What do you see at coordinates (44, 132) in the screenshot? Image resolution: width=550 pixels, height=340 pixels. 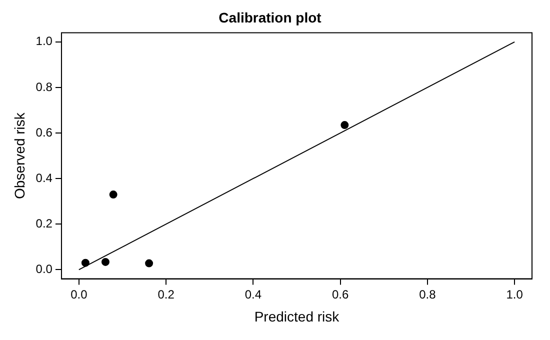 I see `y-tick-label: 0.6` at bounding box center [44, 132].